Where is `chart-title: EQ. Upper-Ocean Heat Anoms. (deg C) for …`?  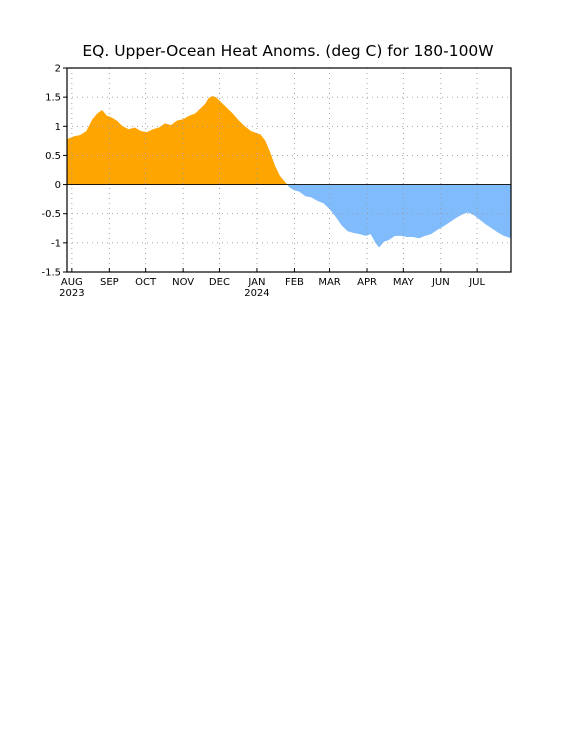 chart-title: EQ. Upper-Ocean Heat Anoms. (deg C) for … is located at coordinates (287, 51).